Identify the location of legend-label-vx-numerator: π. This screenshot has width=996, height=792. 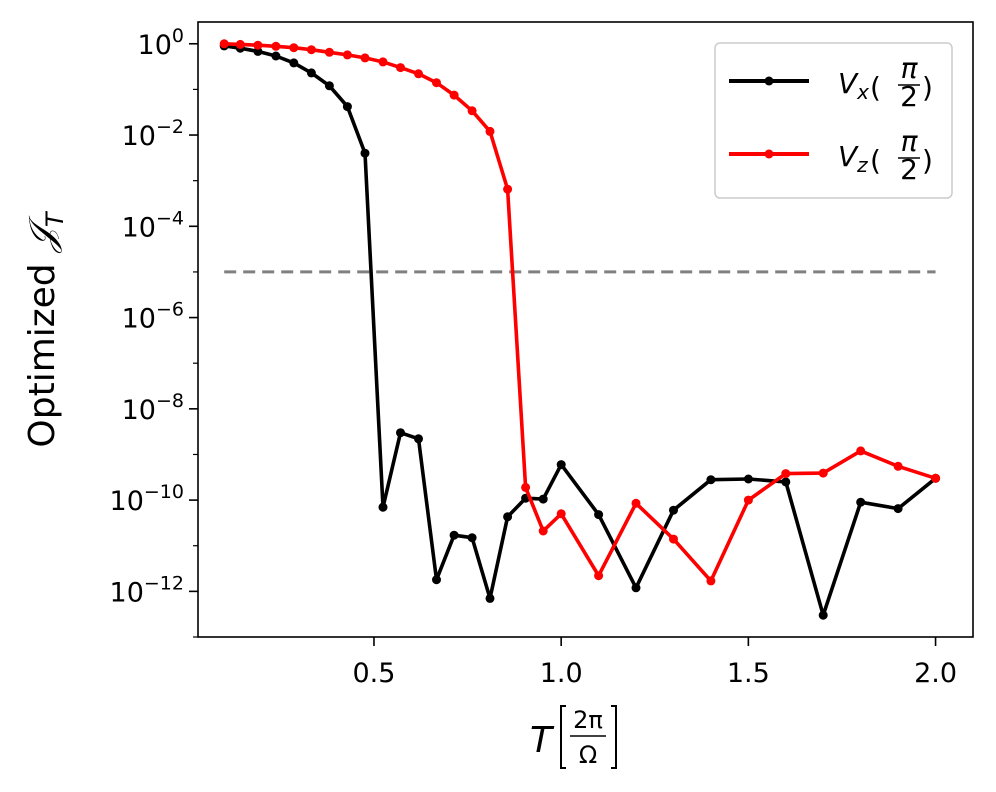
(910, 68).